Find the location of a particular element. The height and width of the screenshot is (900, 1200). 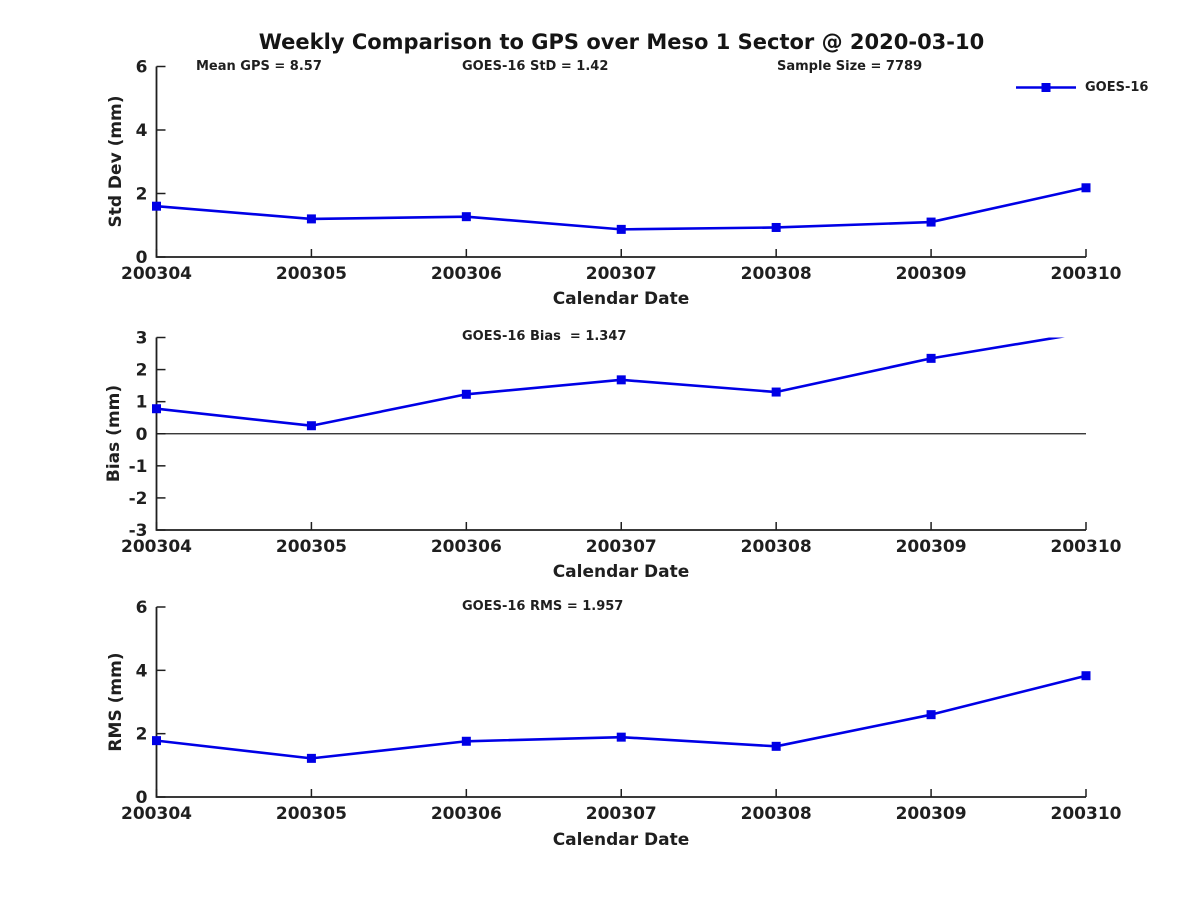

annotation-goes16-rms: GOES-16 RMS = 1.957 is located at coordinates (543, 606).